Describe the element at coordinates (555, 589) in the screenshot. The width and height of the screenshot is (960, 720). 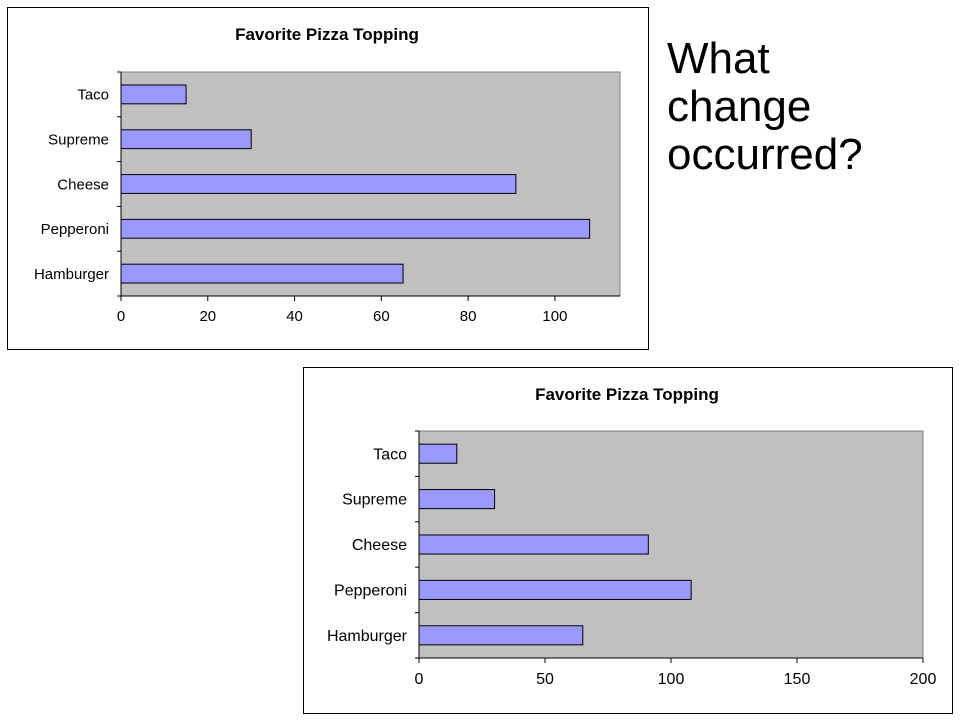
I see `chart-bottom-bar-pepperoni` at that location.